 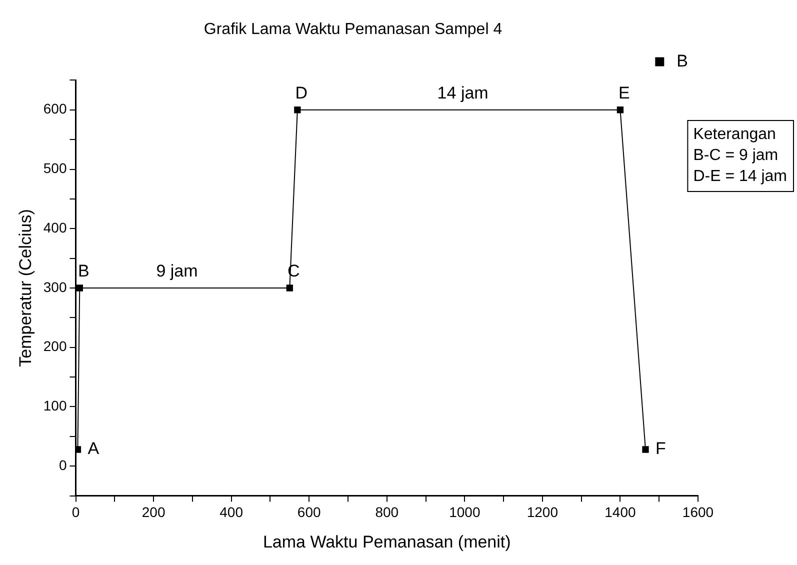 What do you see at coordinates (232, 512) in the screenshot?
I see `x-tick-label: 400` at bounding box center [232, 512].